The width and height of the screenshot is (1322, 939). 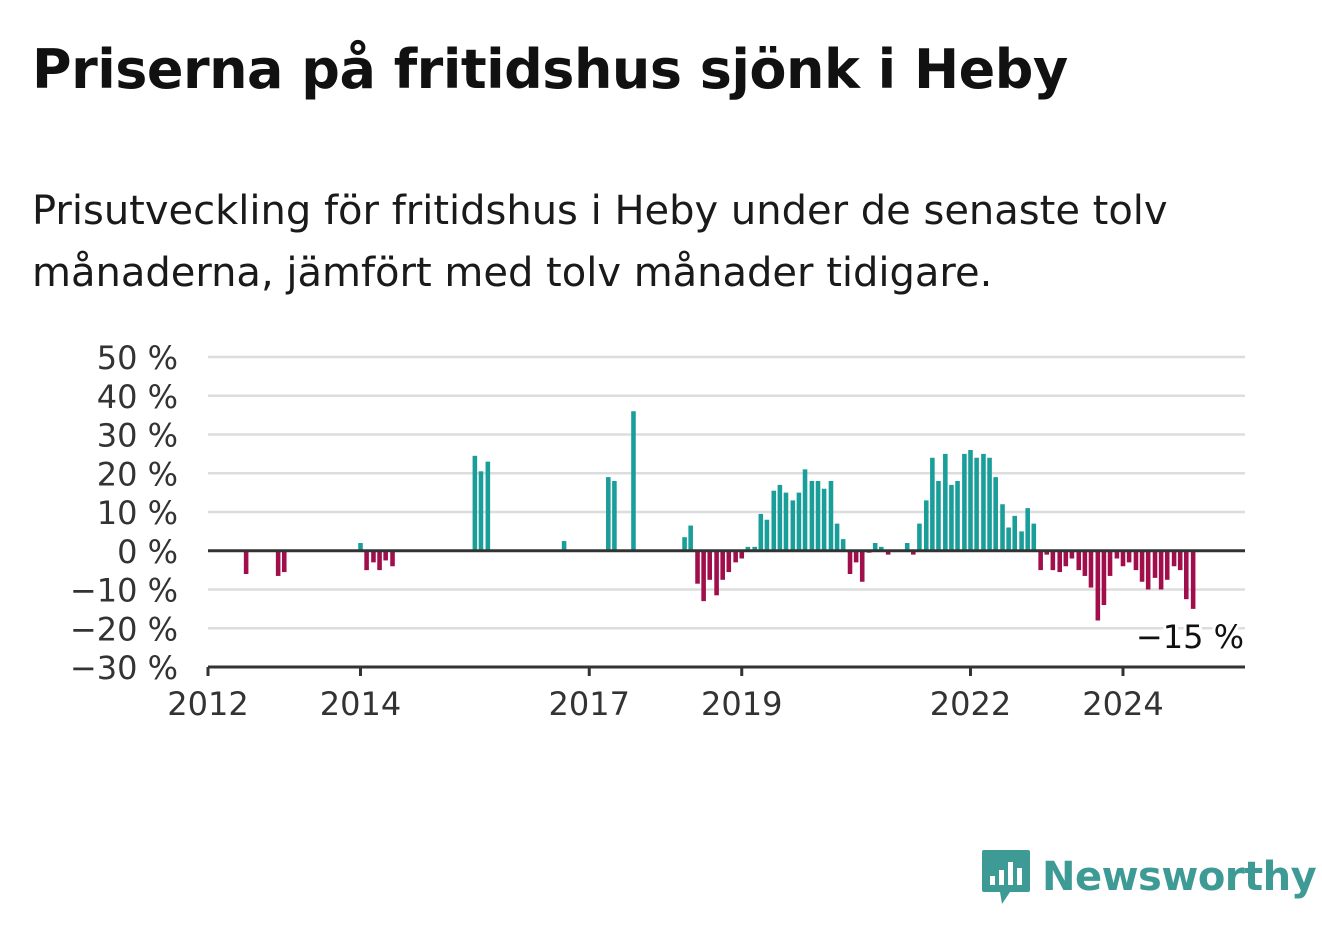 What do you see at coordinates (550, 69) in the screenshot?
I see `chart-title: Priserna på fritidshus sjönk i Heby` at bounding box center [550, 69].